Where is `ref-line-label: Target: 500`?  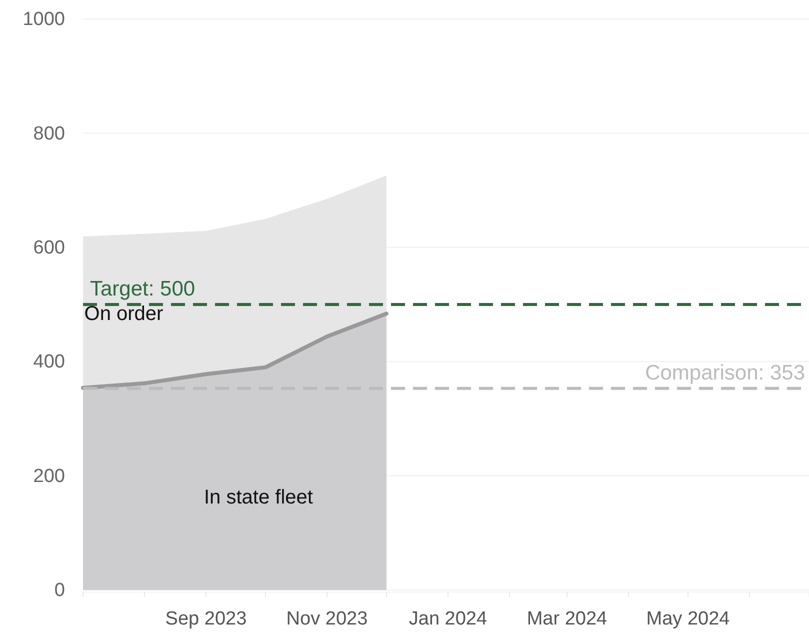 ref-line-label: Target: 500 is located at coordinates (143, 289).